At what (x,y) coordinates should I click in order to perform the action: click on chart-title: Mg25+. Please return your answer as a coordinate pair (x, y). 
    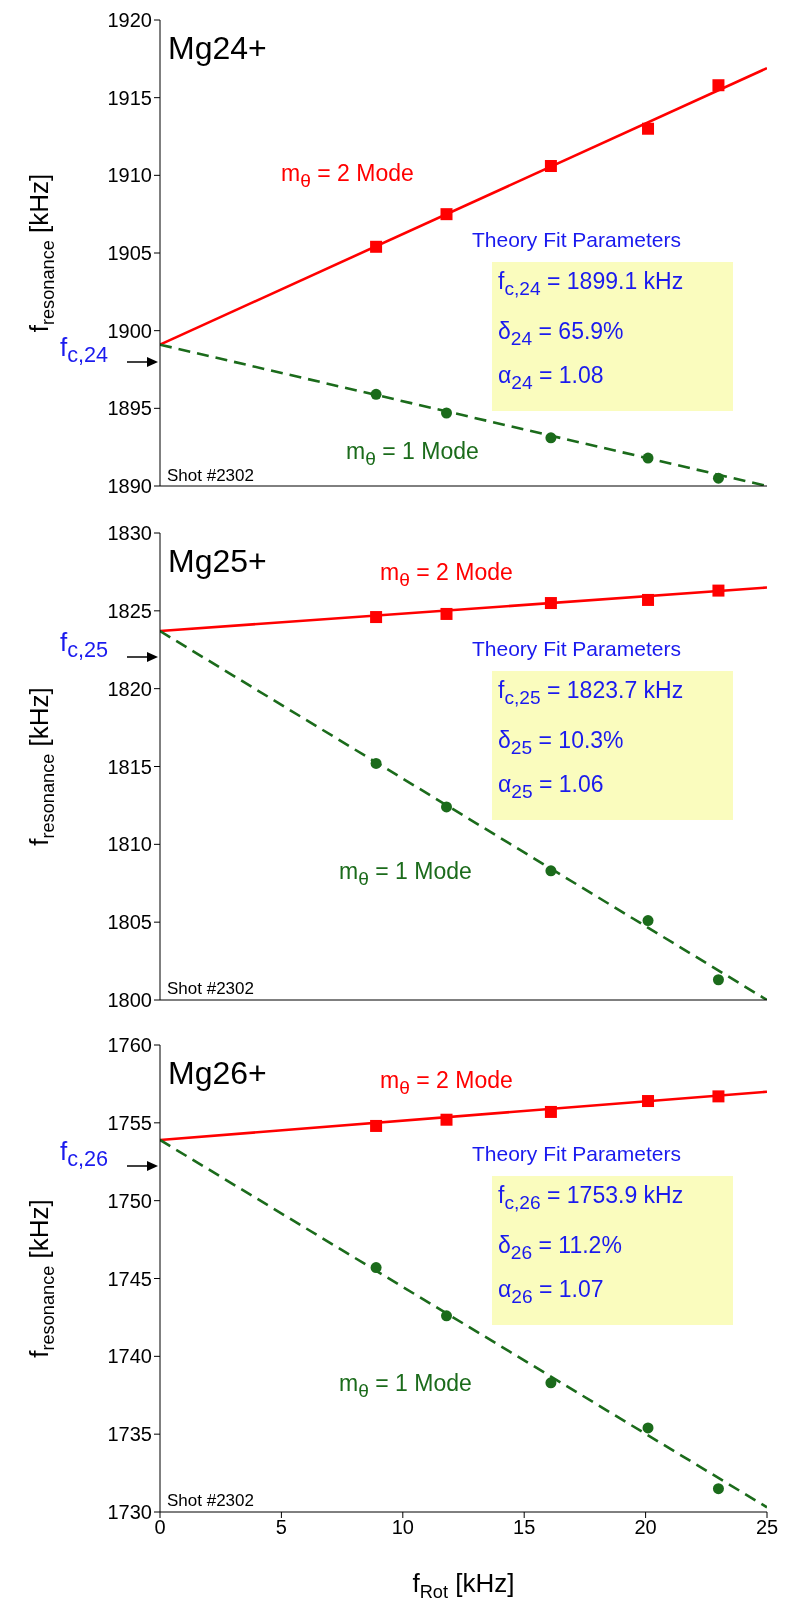
    Looking at the image, I should click on (217, 561).